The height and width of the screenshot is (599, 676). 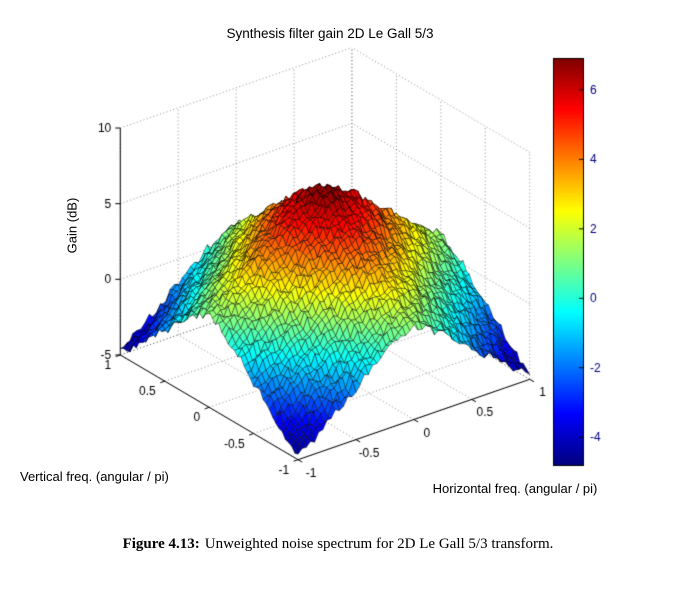 I want to click on z-axis-label: Gain (dB), so click(x=72, y=225).